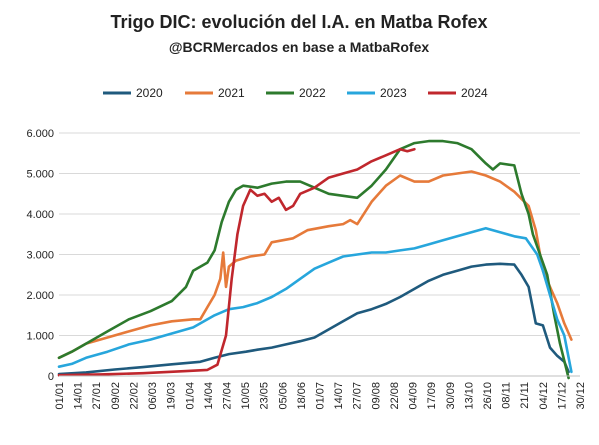 The image size is (599, 445). What do you see at coordinates (469, 396) in the screenshot?
I see `x-tick-label: 13/10` at bounding box center [469, 396].